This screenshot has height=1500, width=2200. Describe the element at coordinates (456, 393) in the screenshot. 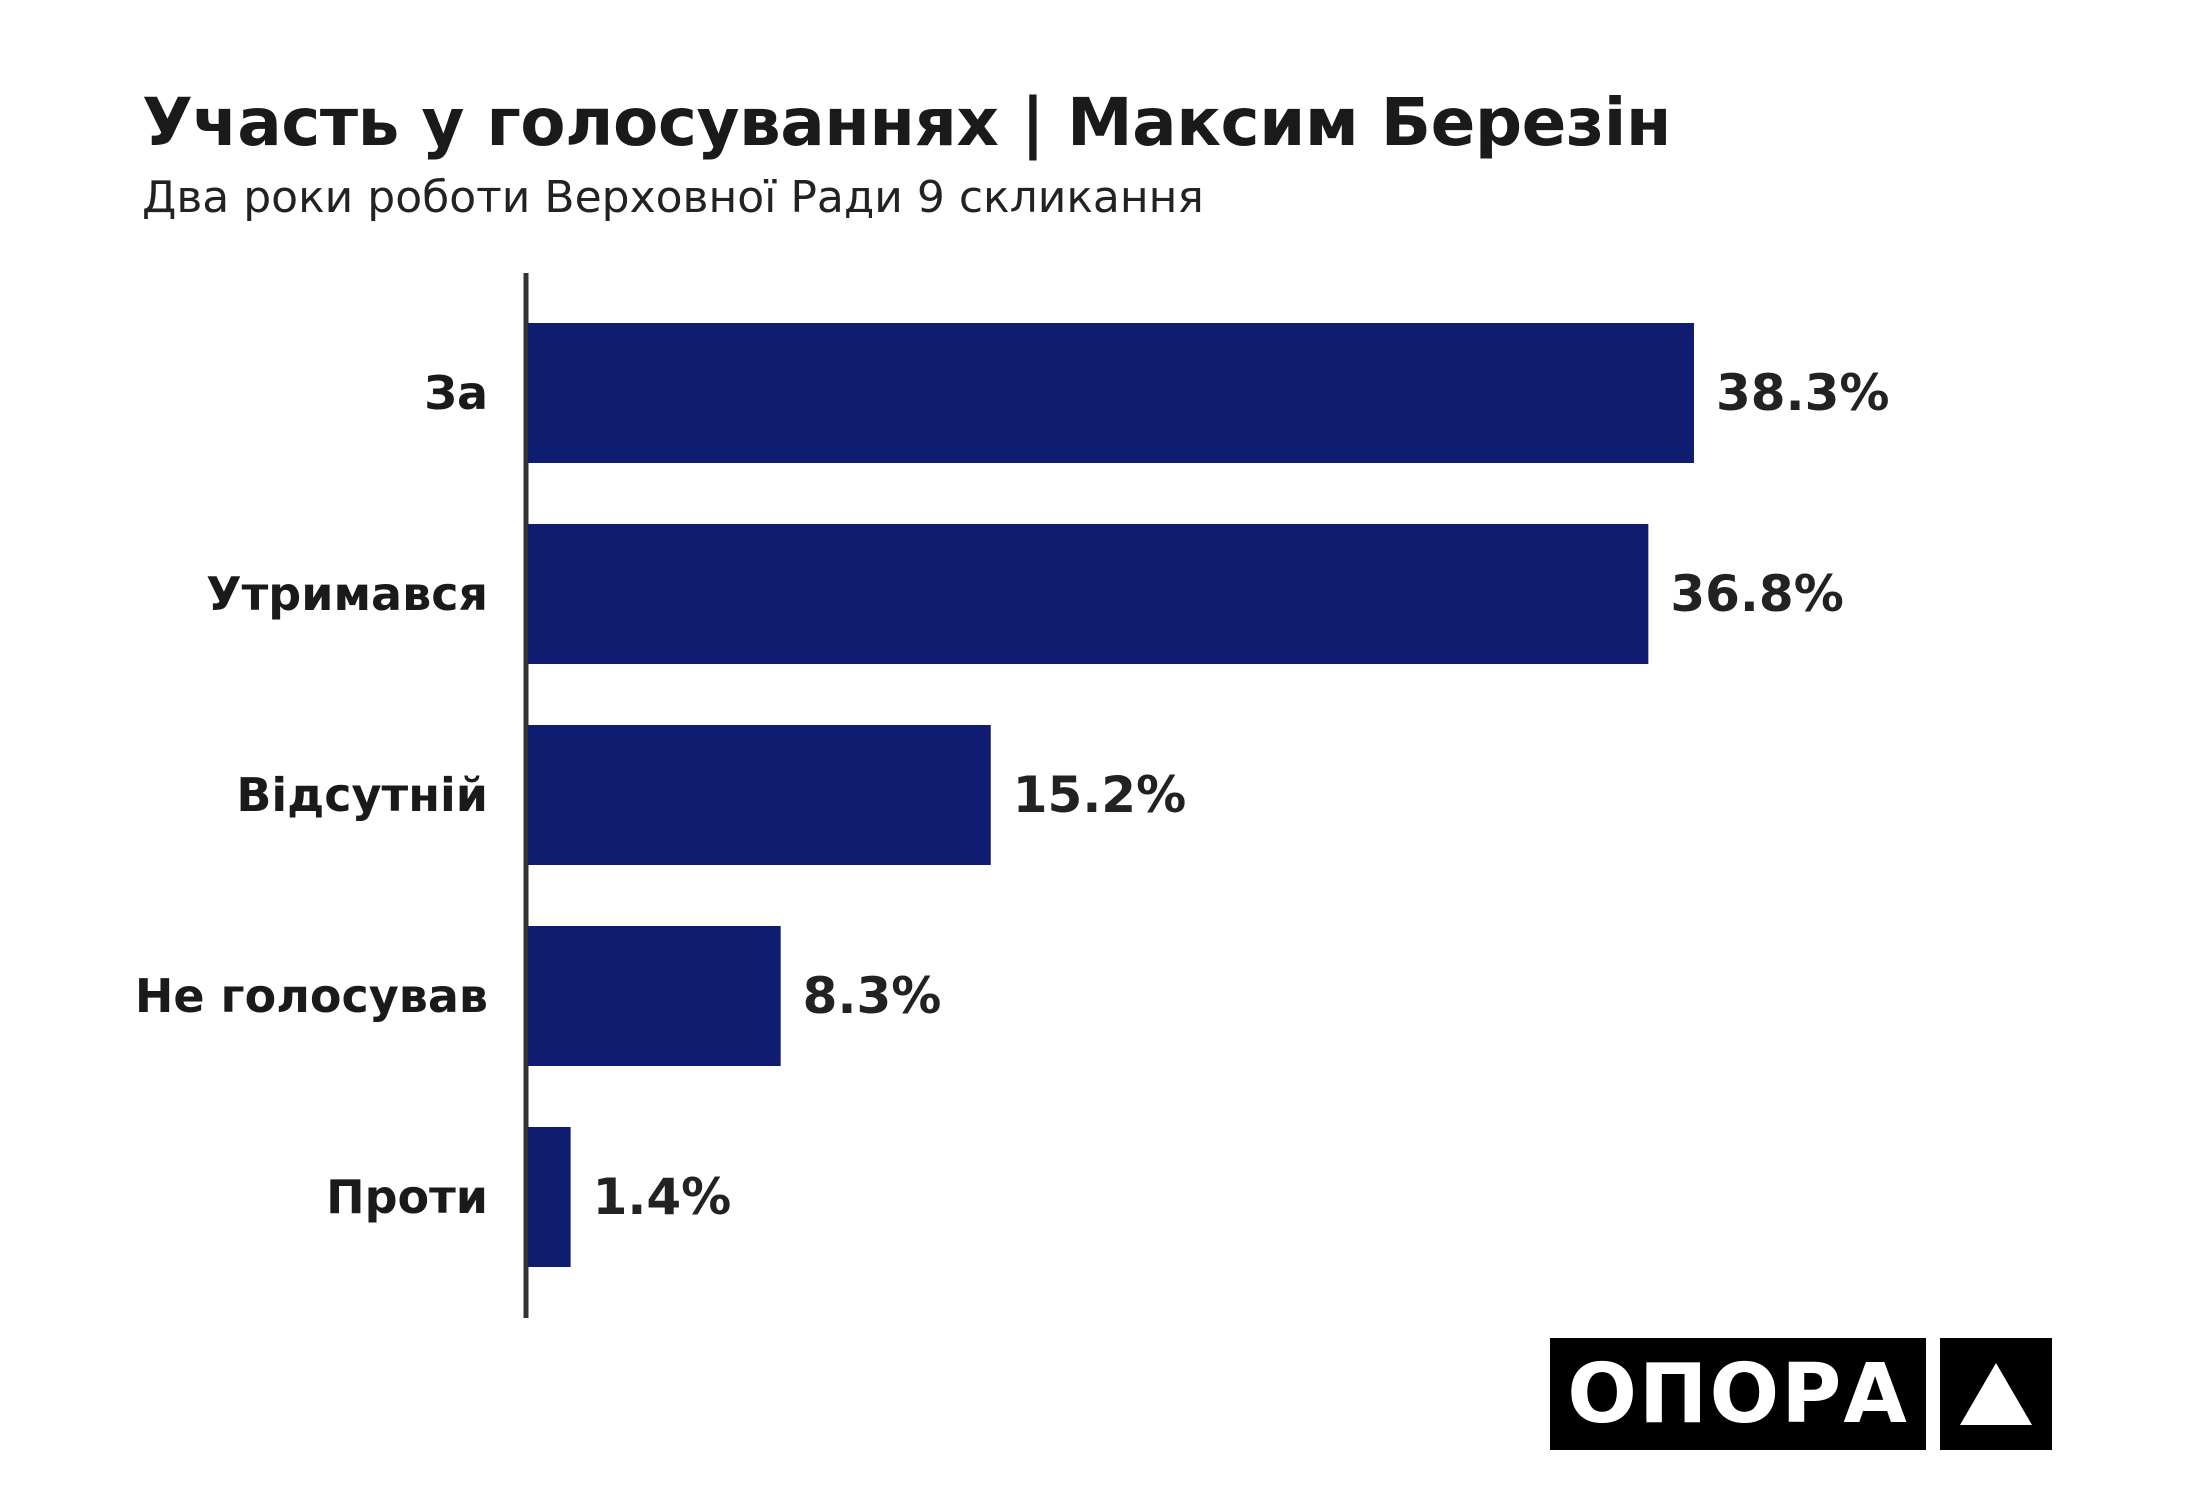

I see `category-label: За` at that location.